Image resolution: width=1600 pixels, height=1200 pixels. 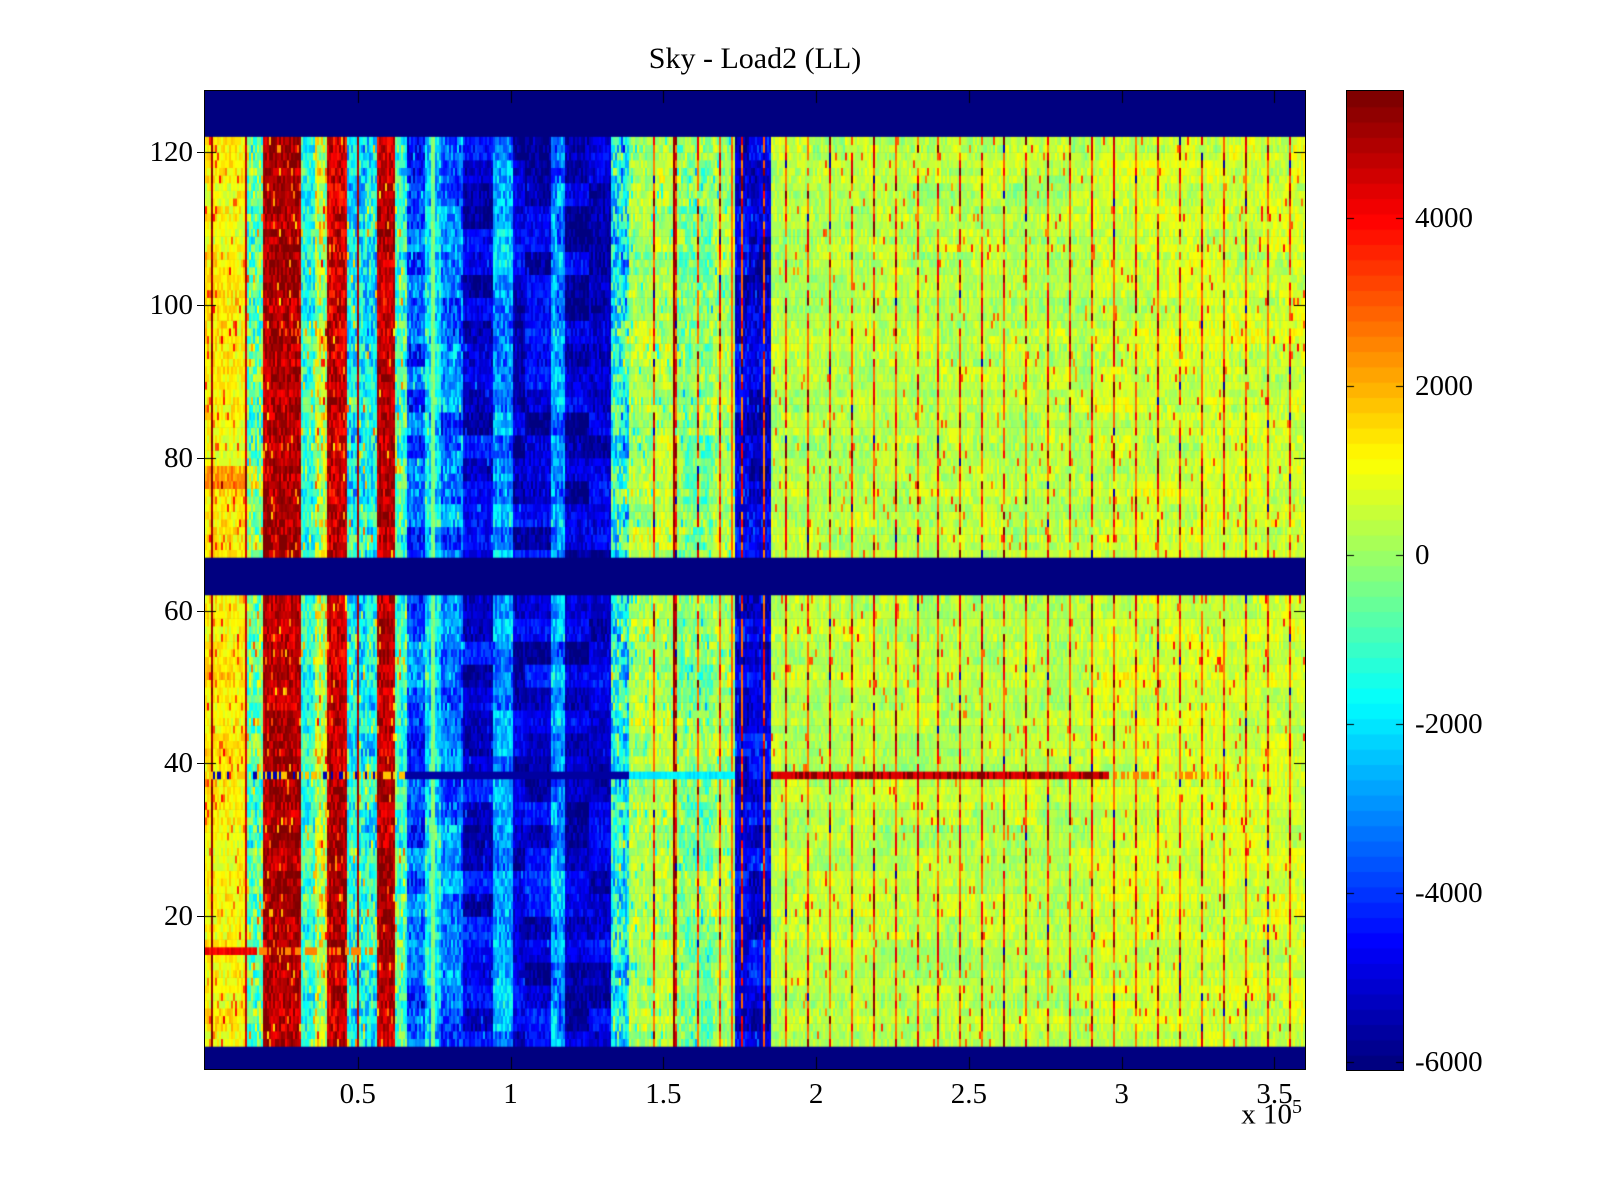 I want to click on colorbar-tick-label: 2000, so click(x=1444, y=386).